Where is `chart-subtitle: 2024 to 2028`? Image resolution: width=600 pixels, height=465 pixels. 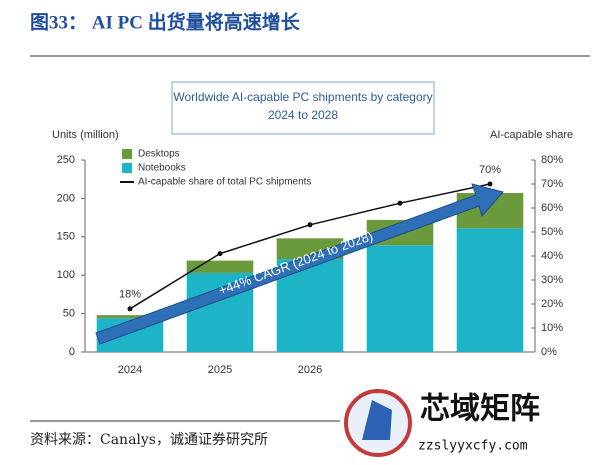 chart-subtitle: 2024 to 2028 is located at coordinates (303, 115).